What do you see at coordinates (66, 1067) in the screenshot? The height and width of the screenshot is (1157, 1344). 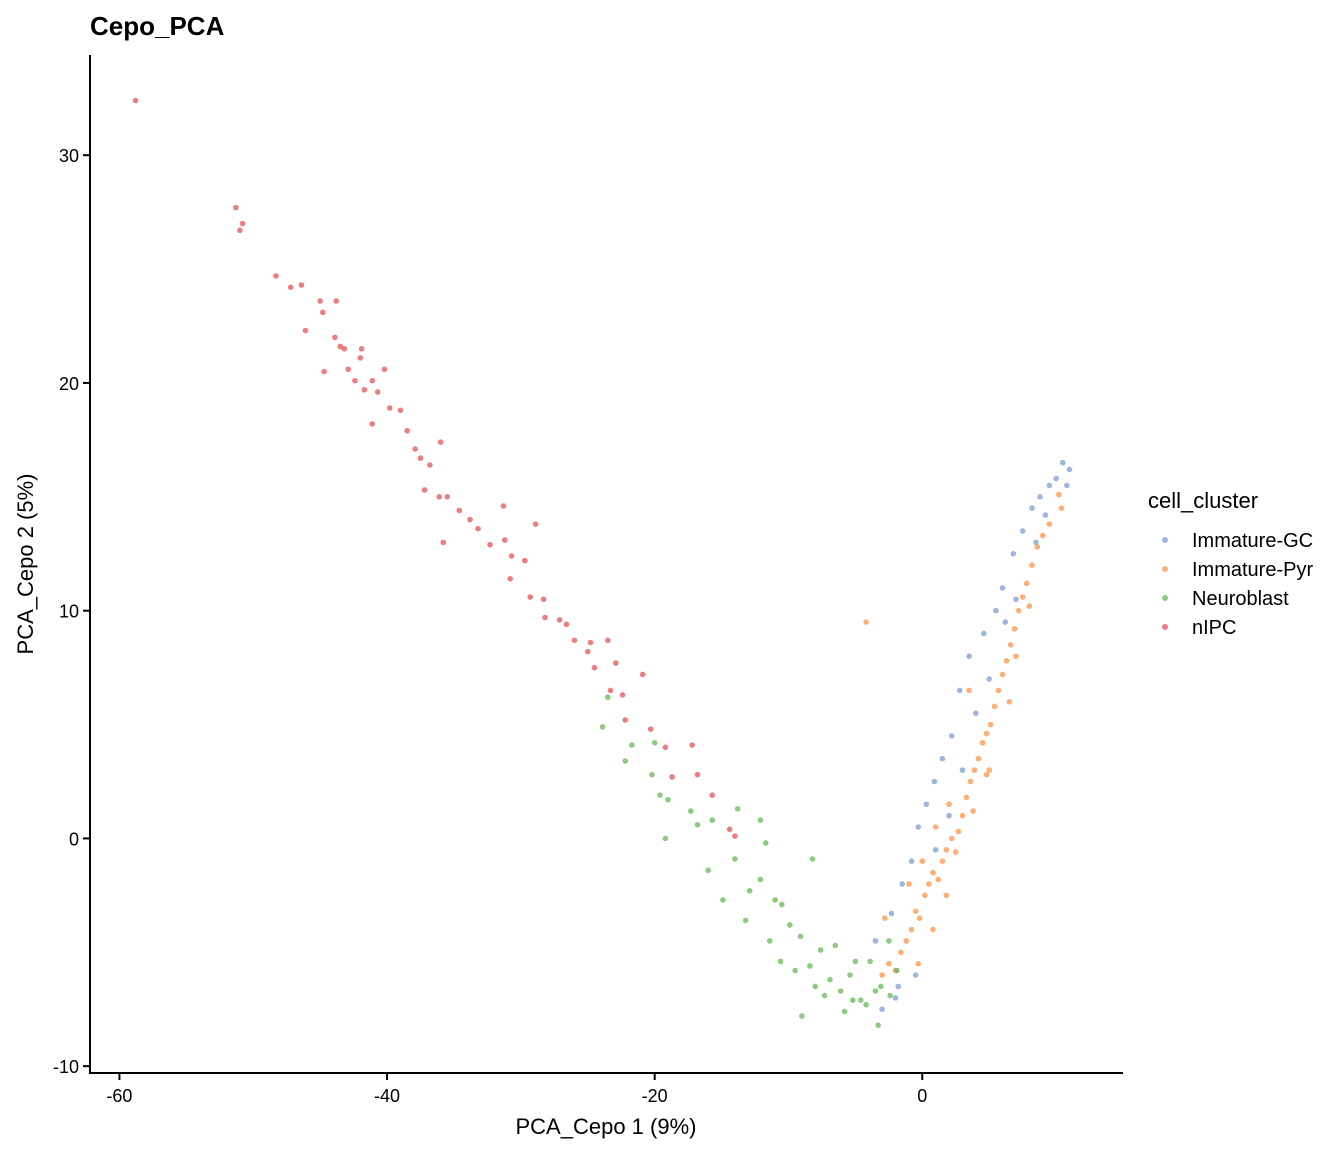 I see `y-tick-label: -10` at bounding box center [66, 1067].